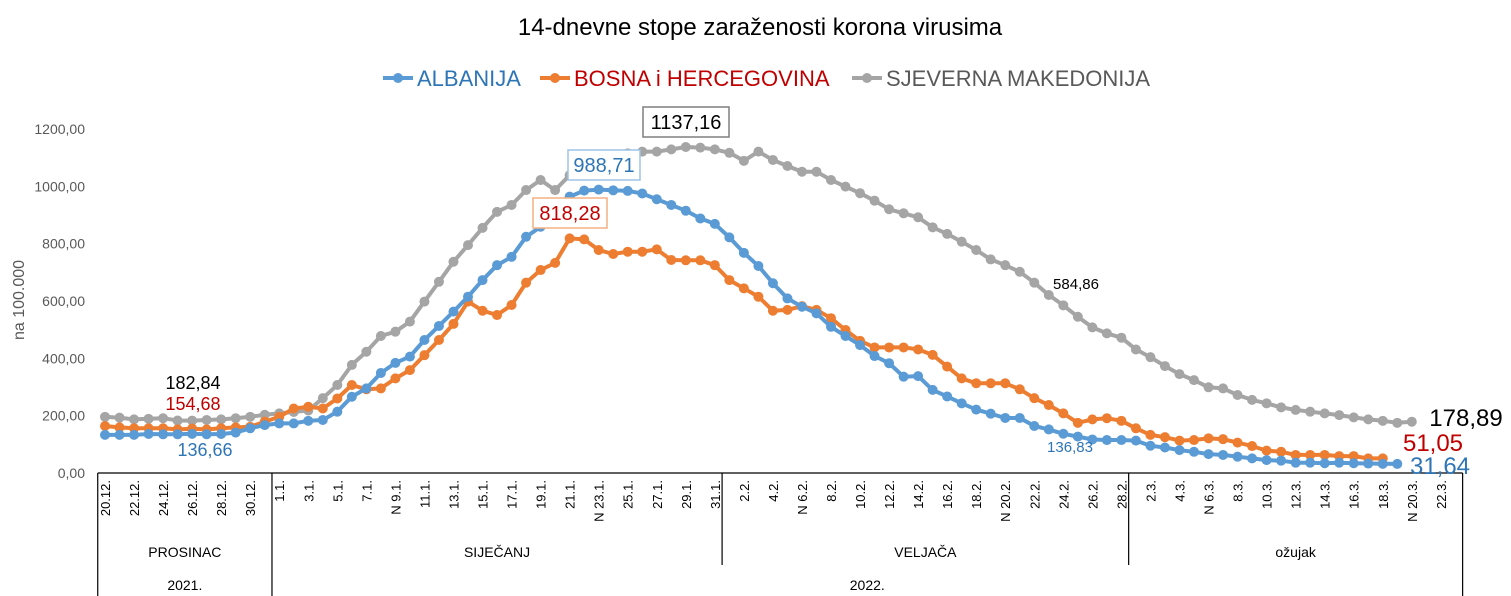 Image resolution: width=1511 pixels, height=596 pixels. What do you see at coordinates (802, 497) in the screenshot?
I see `x-tick-label: N 6.2.` at bounding box center [802, 497].